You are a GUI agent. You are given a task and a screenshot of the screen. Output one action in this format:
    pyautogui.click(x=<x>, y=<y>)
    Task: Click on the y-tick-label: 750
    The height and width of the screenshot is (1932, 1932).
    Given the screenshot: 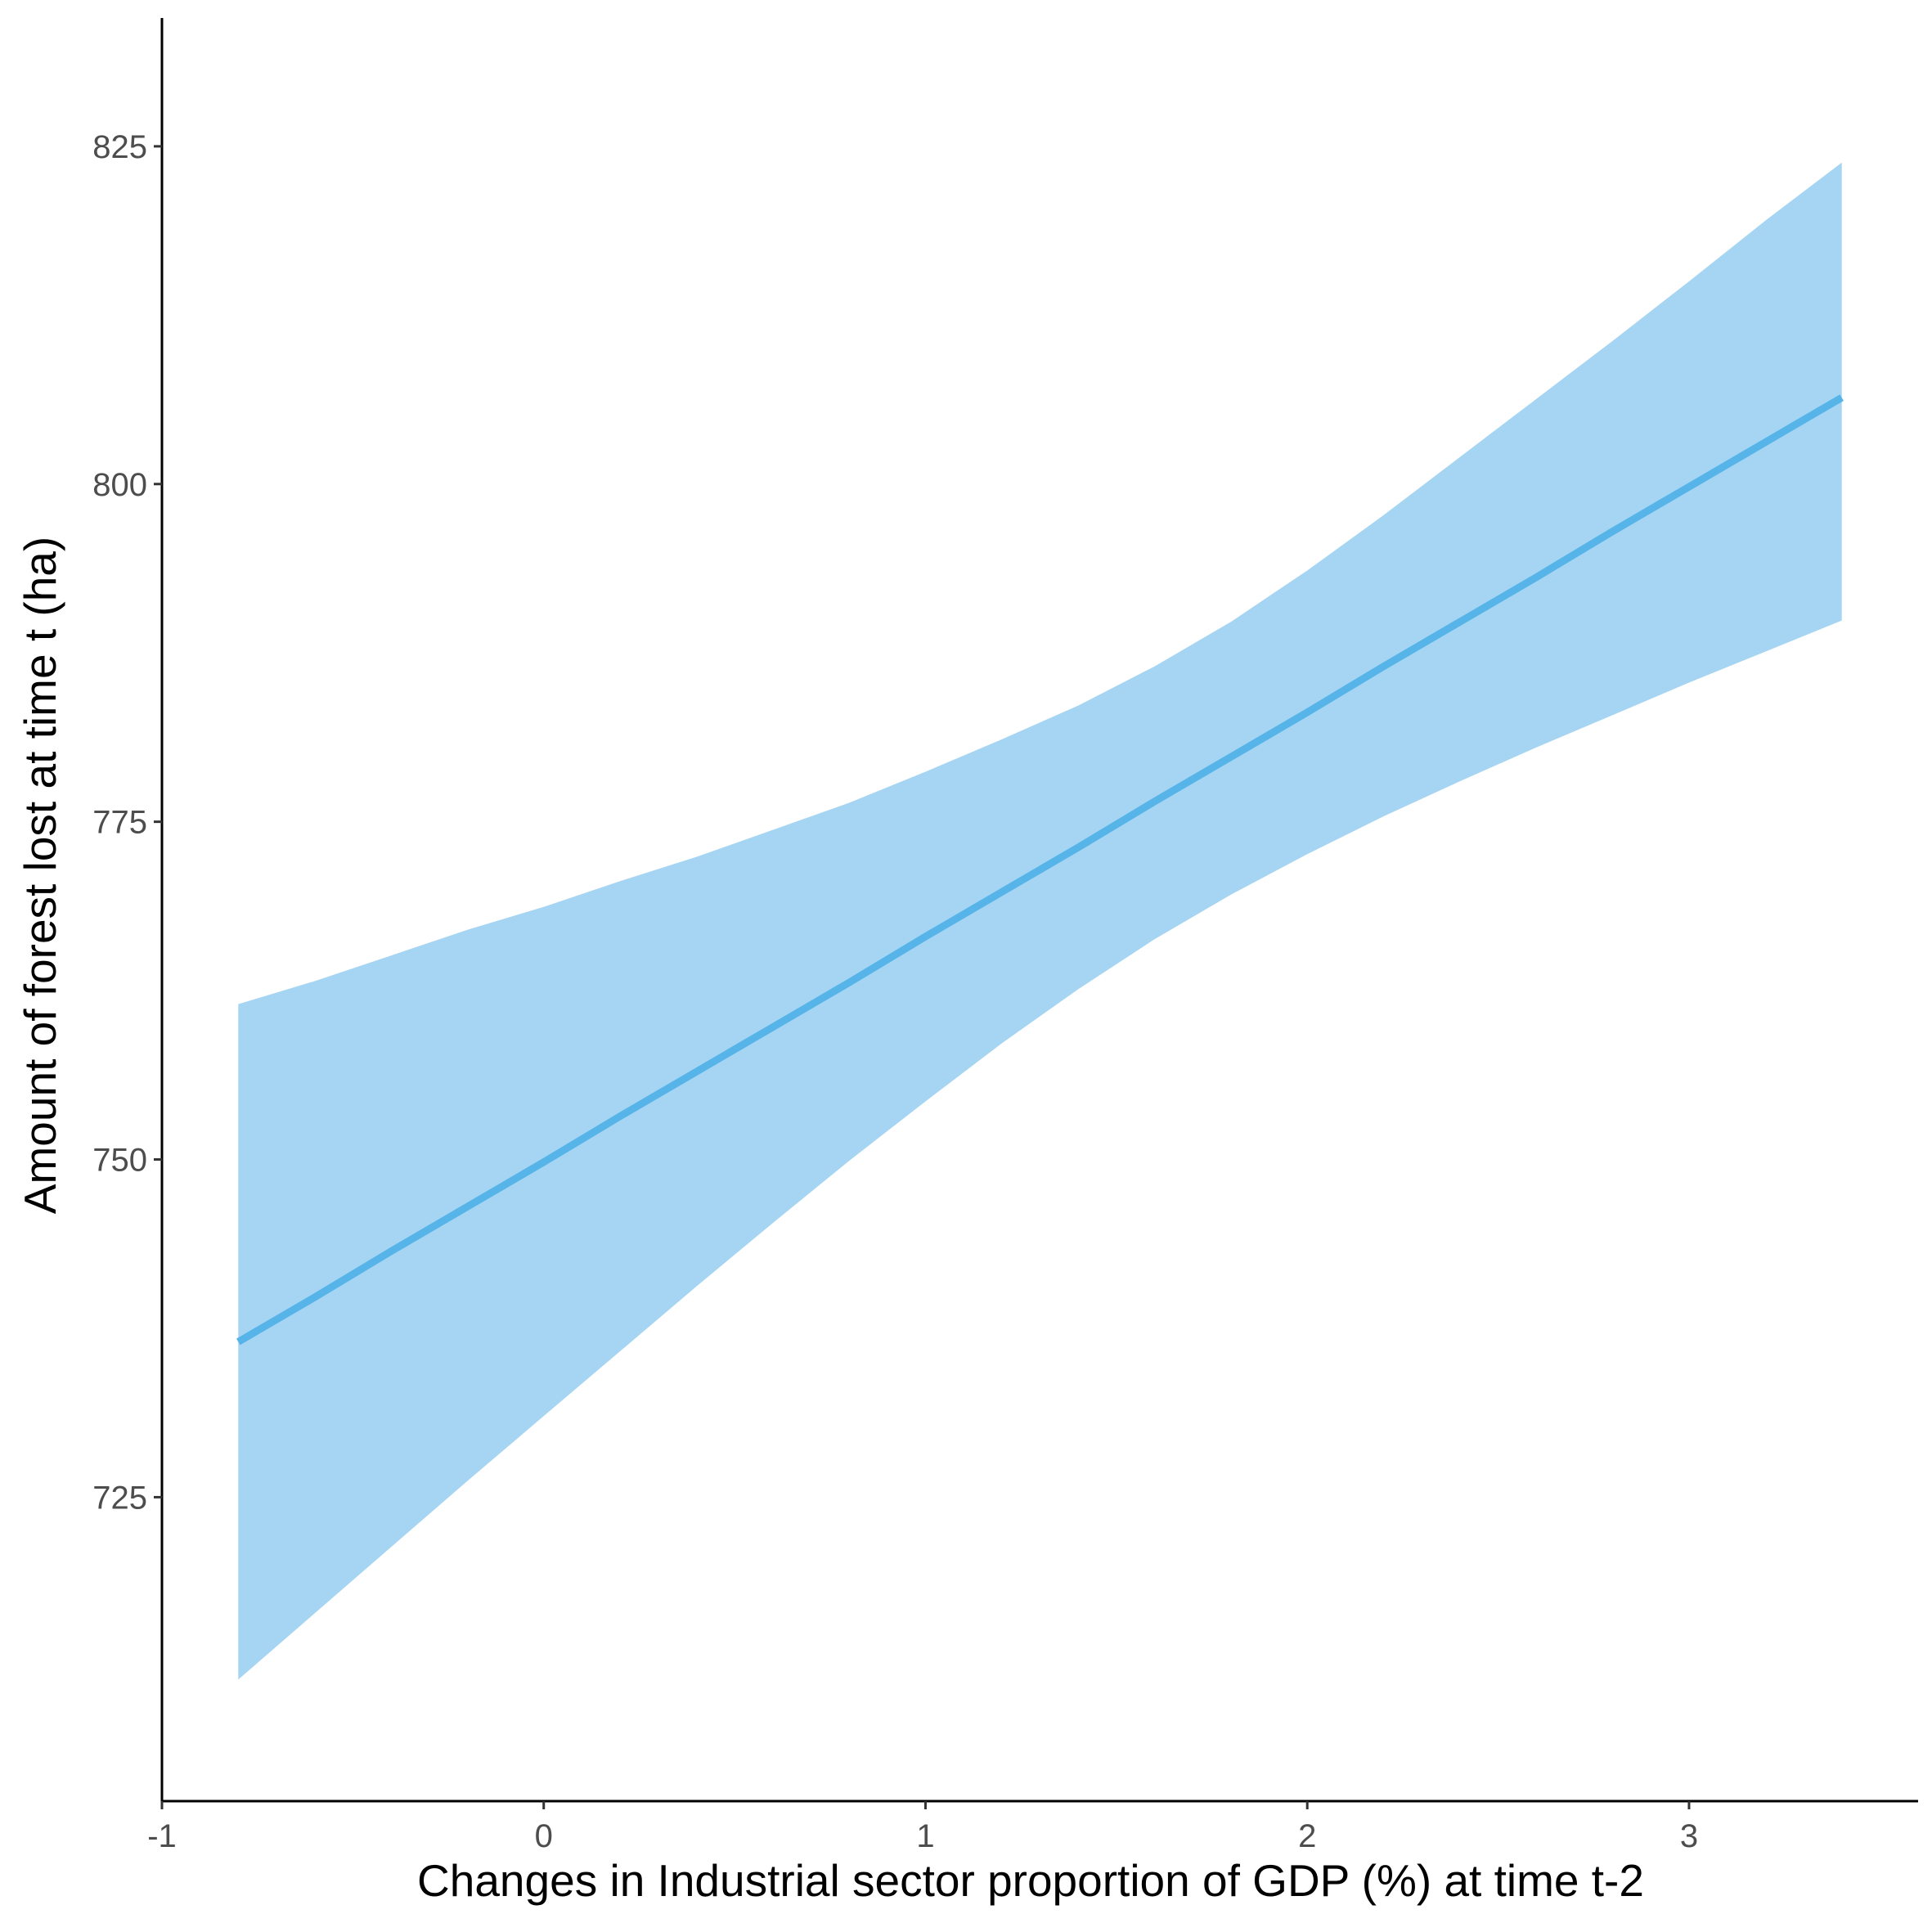 What is the action you would take?
    pyautogui.click(x=119, y=1161)
    